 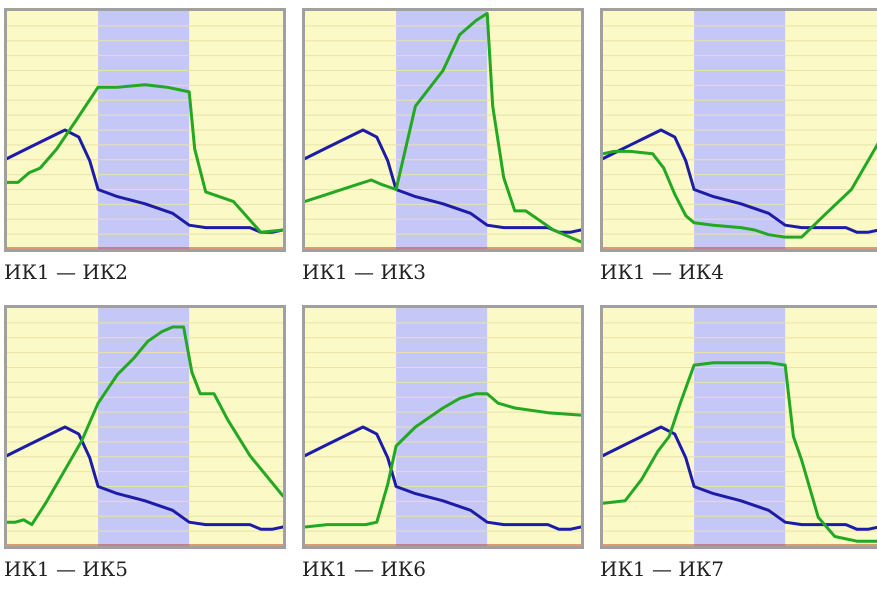 What do you see at coordinates (66, 569) in the screenshot?
I see `chart-caption: ИК1 — ИК5` at bounding box center [66, 569].